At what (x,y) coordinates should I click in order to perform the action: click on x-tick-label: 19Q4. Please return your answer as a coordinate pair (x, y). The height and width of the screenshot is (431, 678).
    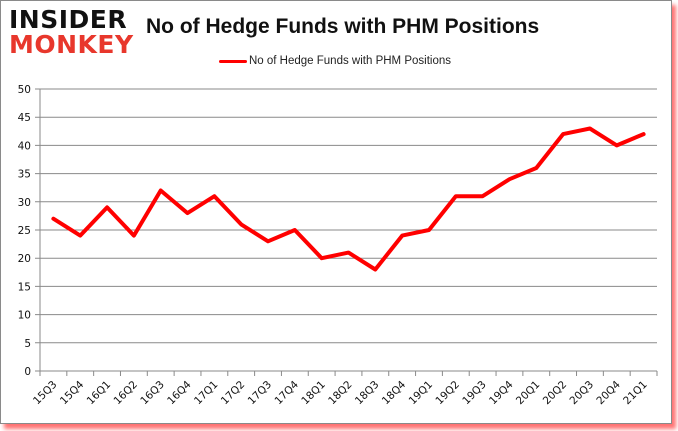
    Looking at the image, I should click on (501, 392).